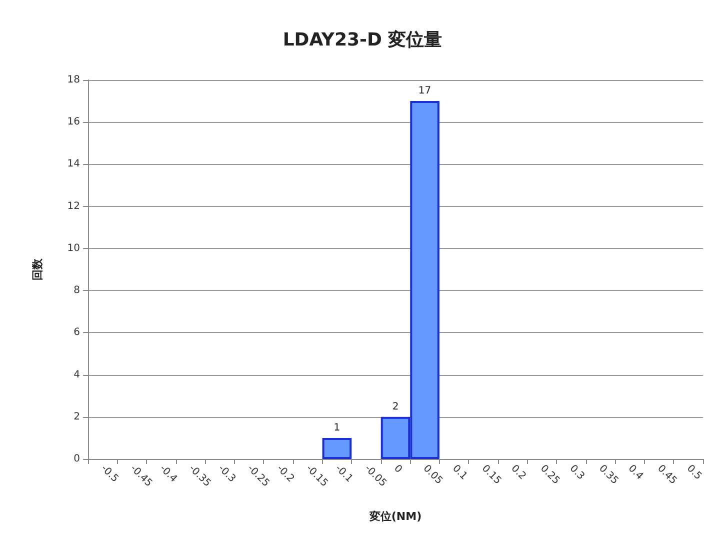 The image size is (725, 541). I want to click on y-axis-title: 回数, so click(37, 269).